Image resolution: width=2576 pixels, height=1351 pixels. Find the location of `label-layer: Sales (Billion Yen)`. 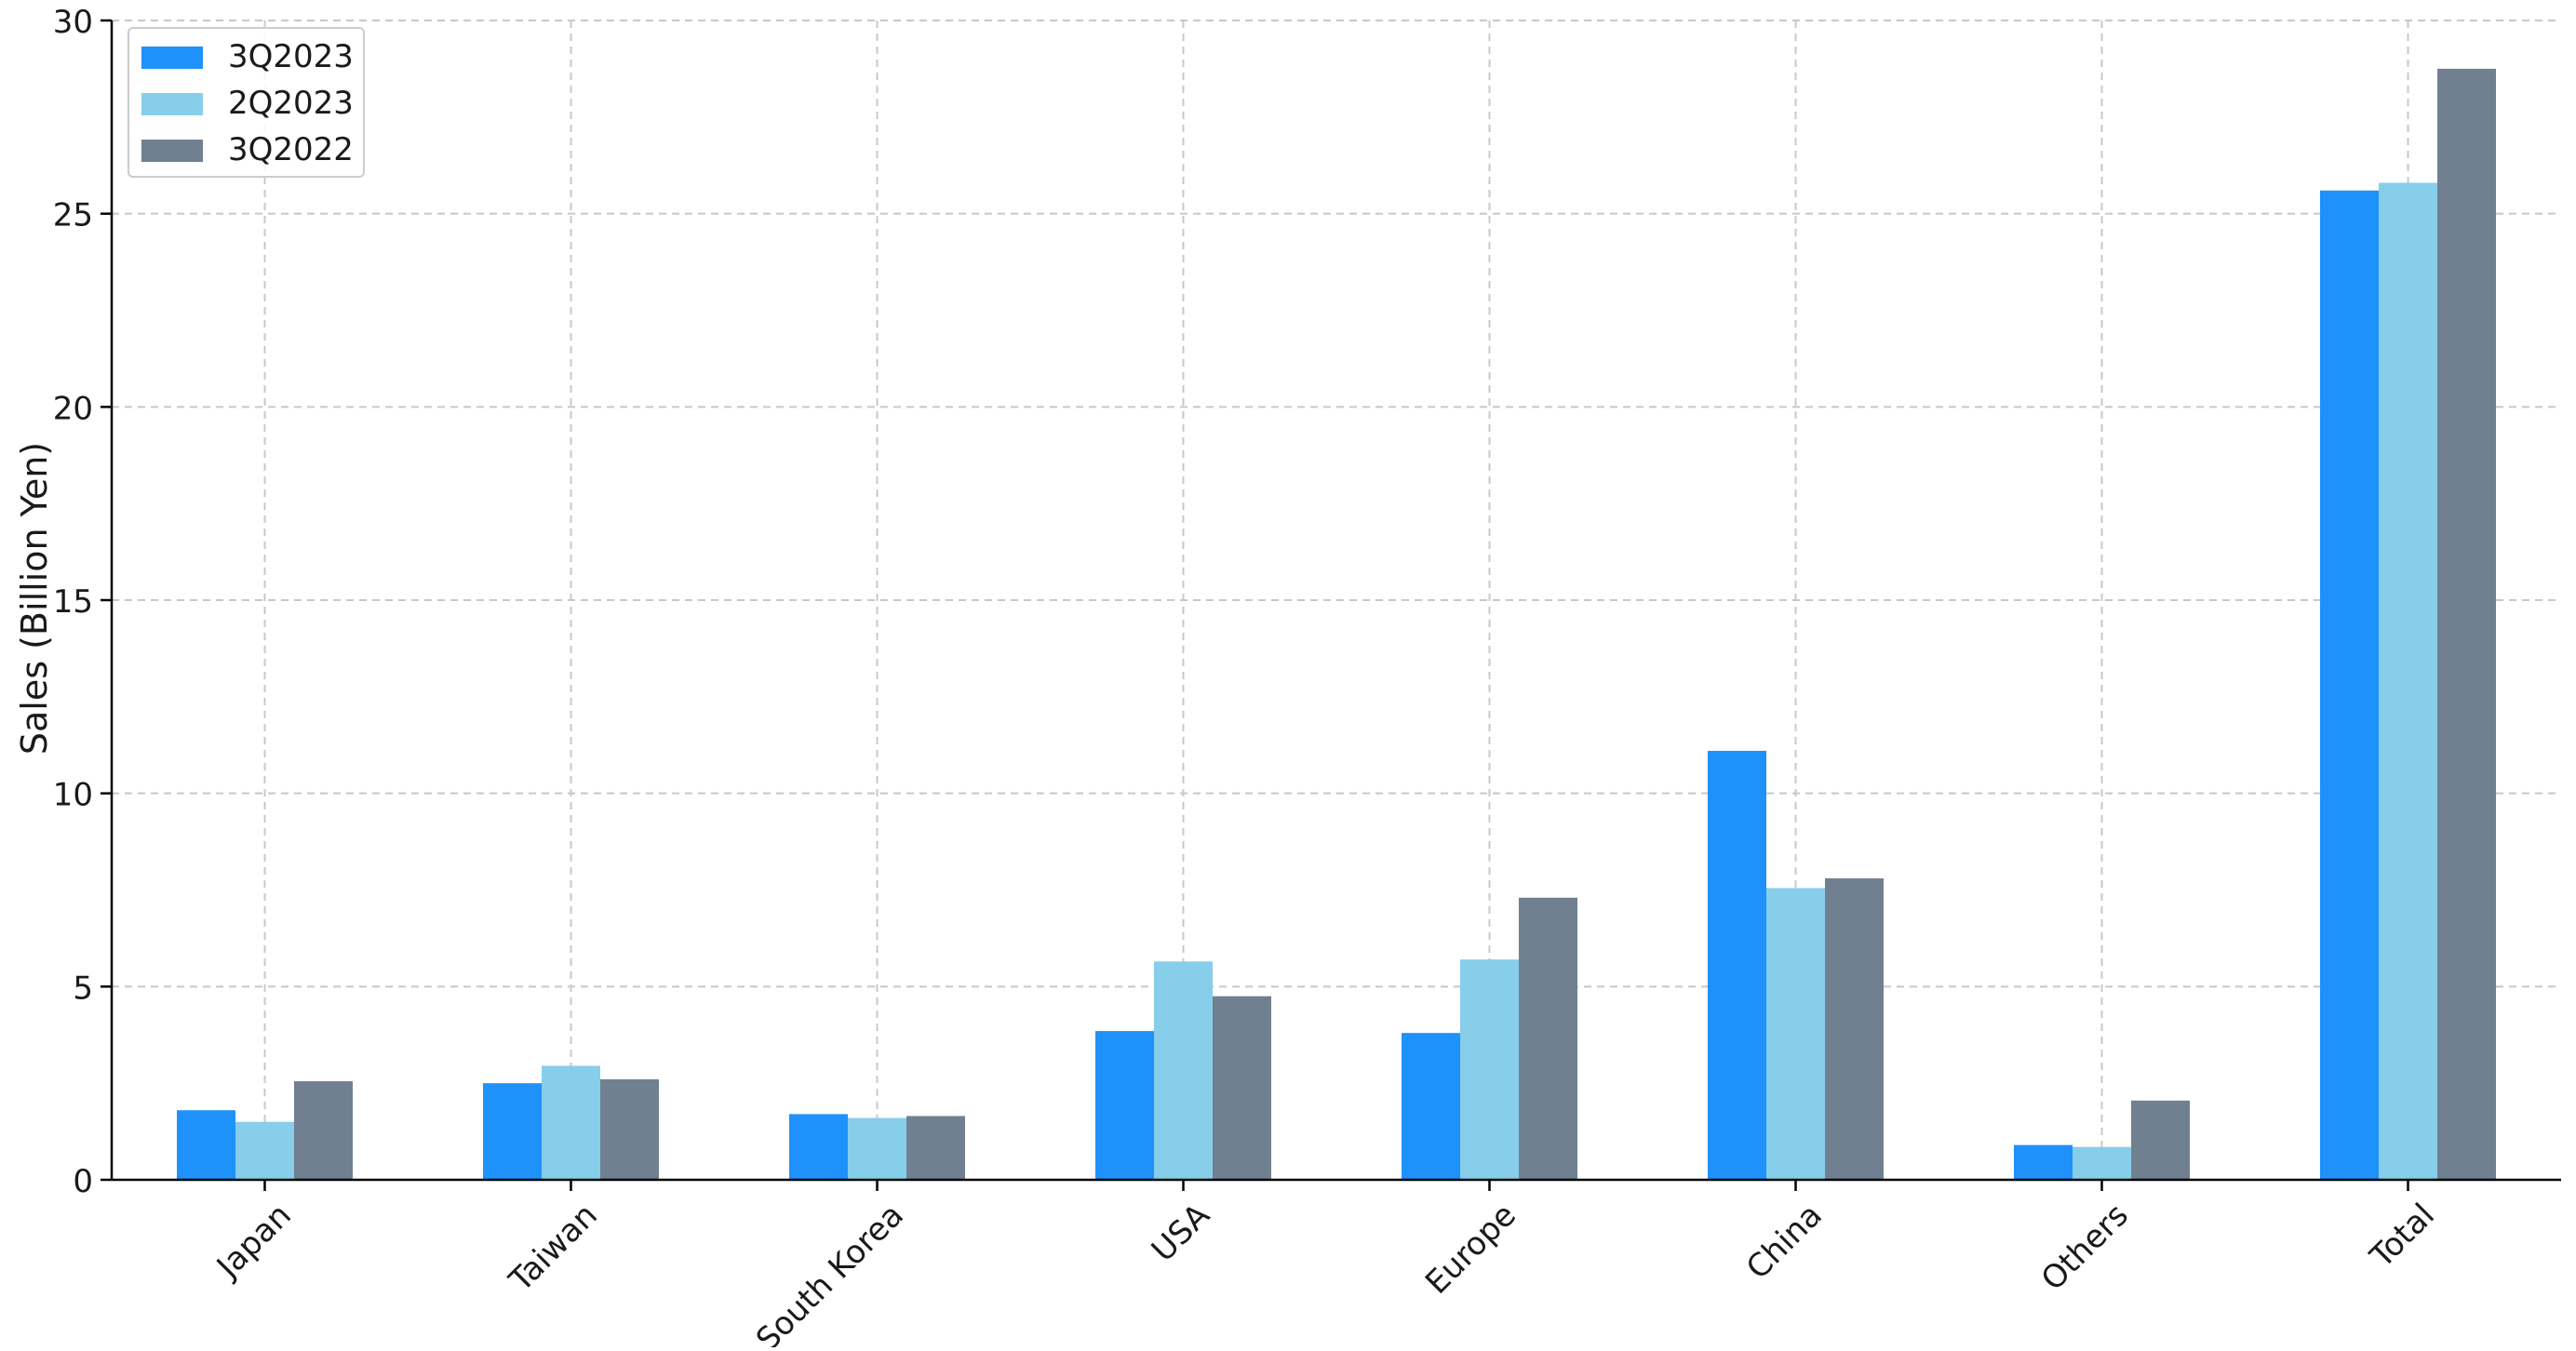

label-layer: Sales (Billion Yen) is located at coordinates (34, 598).